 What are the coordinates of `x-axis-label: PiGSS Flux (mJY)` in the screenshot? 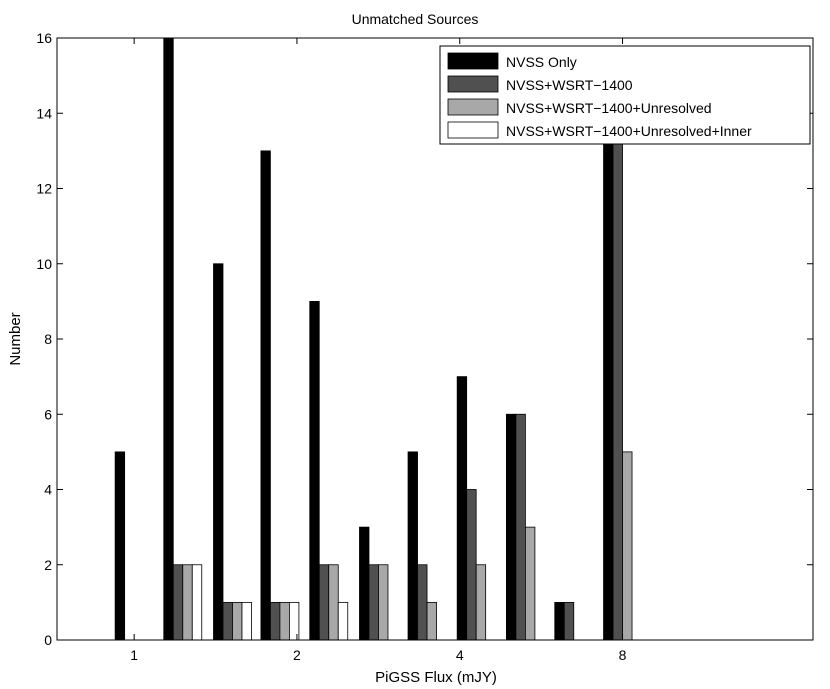 It's located at (436, 677).